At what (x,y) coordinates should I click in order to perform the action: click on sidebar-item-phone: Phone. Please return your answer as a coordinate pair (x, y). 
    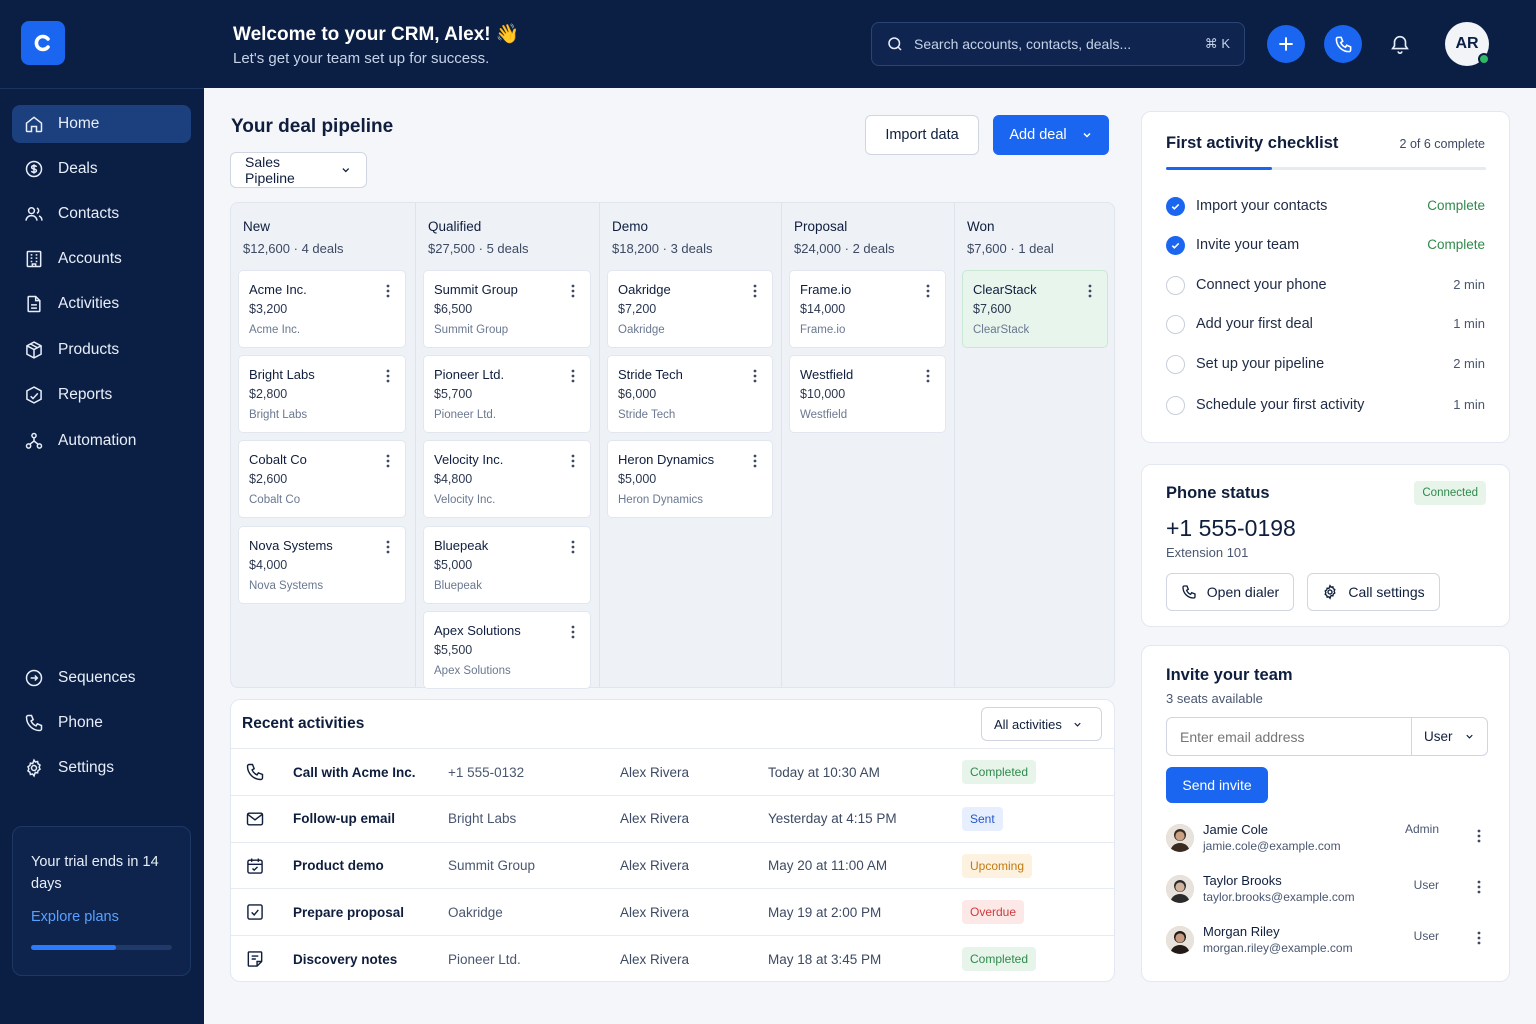
    Looking at the image, I should click on (101, 723).